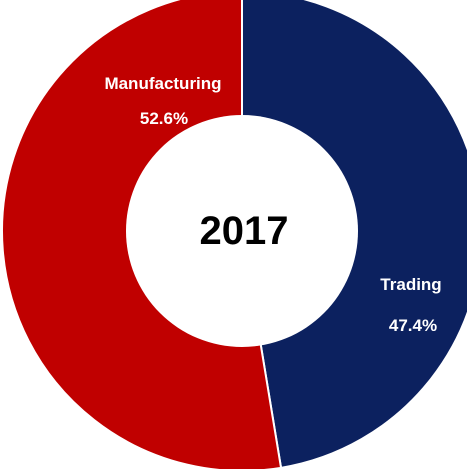 This screenshot has width=467, height=469. What do you see at coordinates (413, 325) in the screenshot?
I see `slice-value-trading: 47.4%` at bounding box center [413, 325].